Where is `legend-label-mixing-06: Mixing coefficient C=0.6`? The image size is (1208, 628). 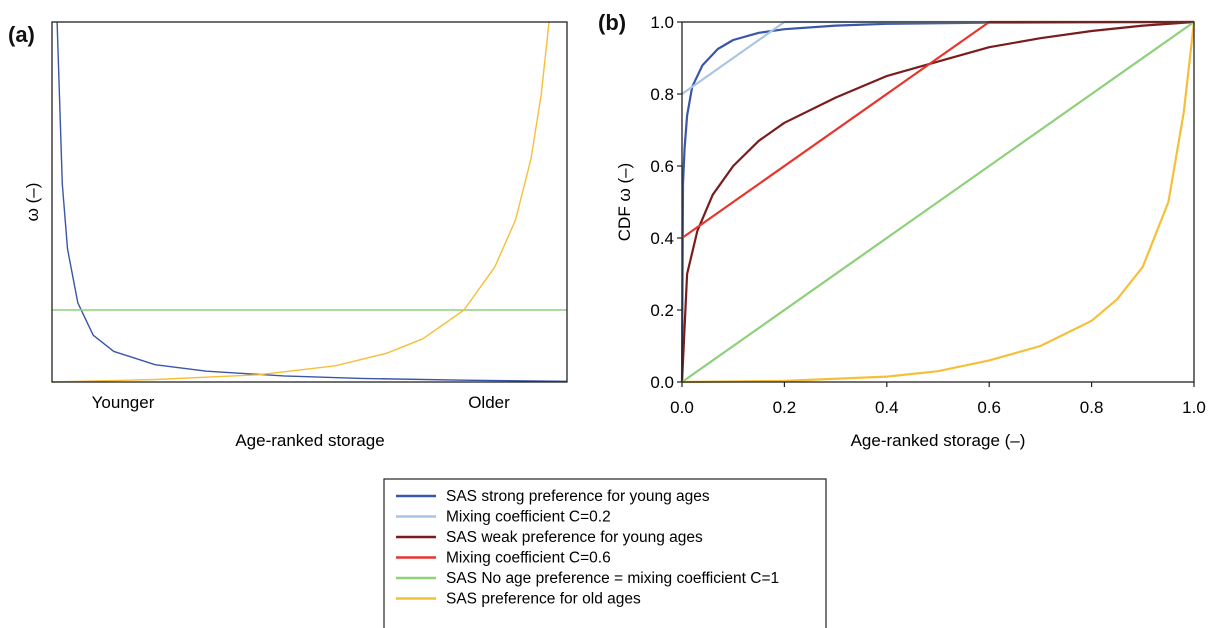
legend-label-mixing-06: Mixing coefficient C=0.6 is located at coordinates (528, 558).